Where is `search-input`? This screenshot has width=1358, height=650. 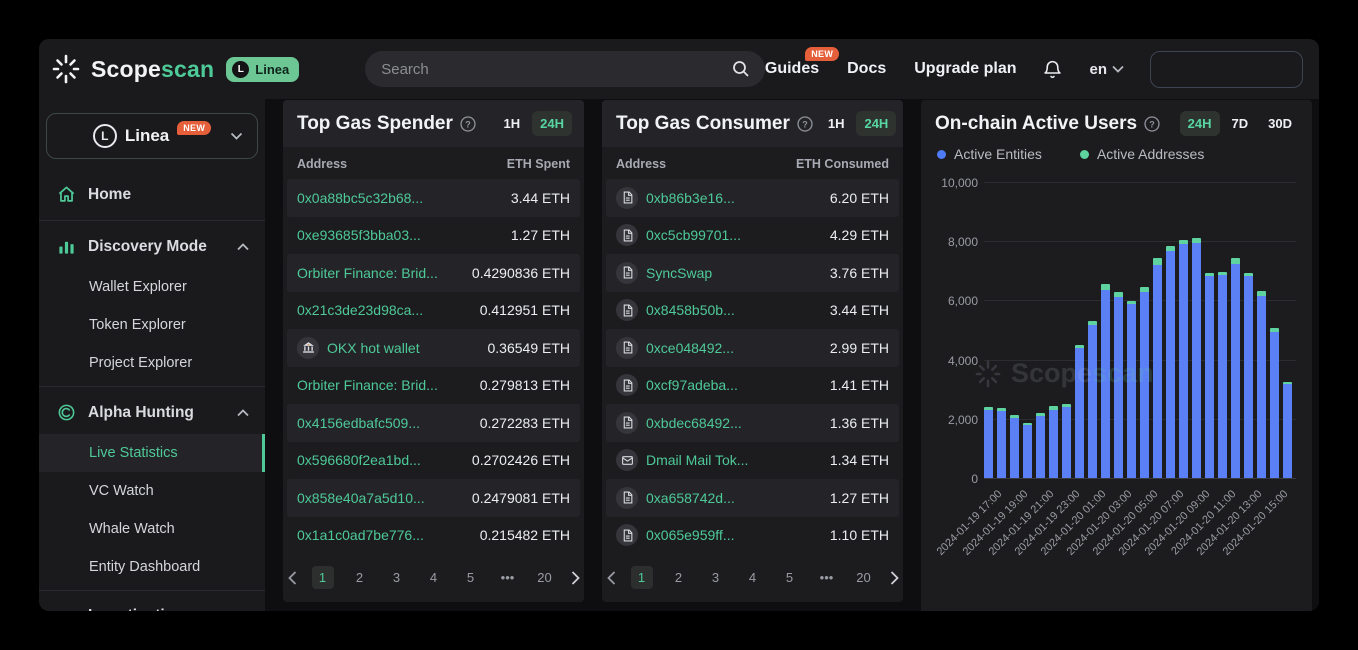
search-input is located at coordinates (565, 69).